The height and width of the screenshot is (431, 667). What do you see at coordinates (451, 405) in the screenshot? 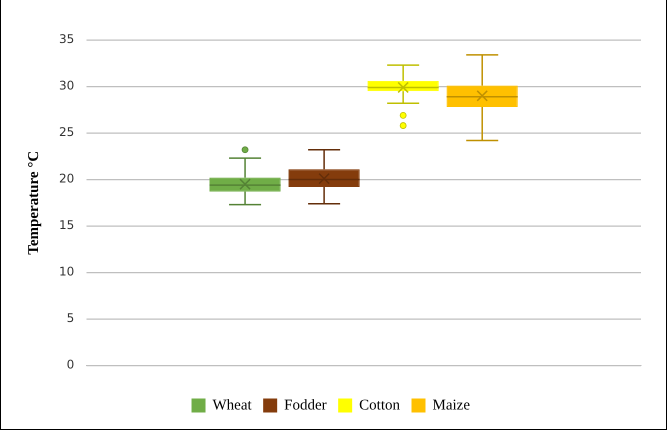
I see `legend-label: Maize` at bounding box center [451, 405].